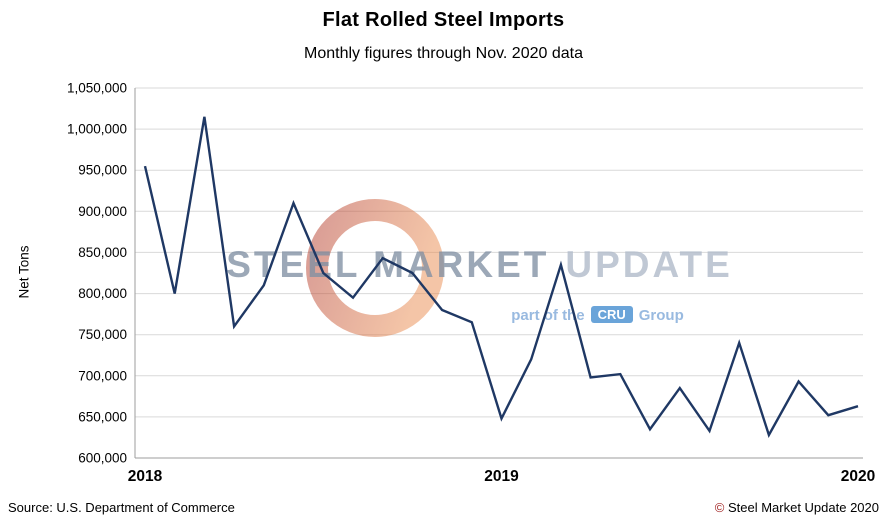  What do you see at coordinates (102, 458) in the screenshot?
I see `y-tick-label: 600,000` at bounding box center [102, 458].